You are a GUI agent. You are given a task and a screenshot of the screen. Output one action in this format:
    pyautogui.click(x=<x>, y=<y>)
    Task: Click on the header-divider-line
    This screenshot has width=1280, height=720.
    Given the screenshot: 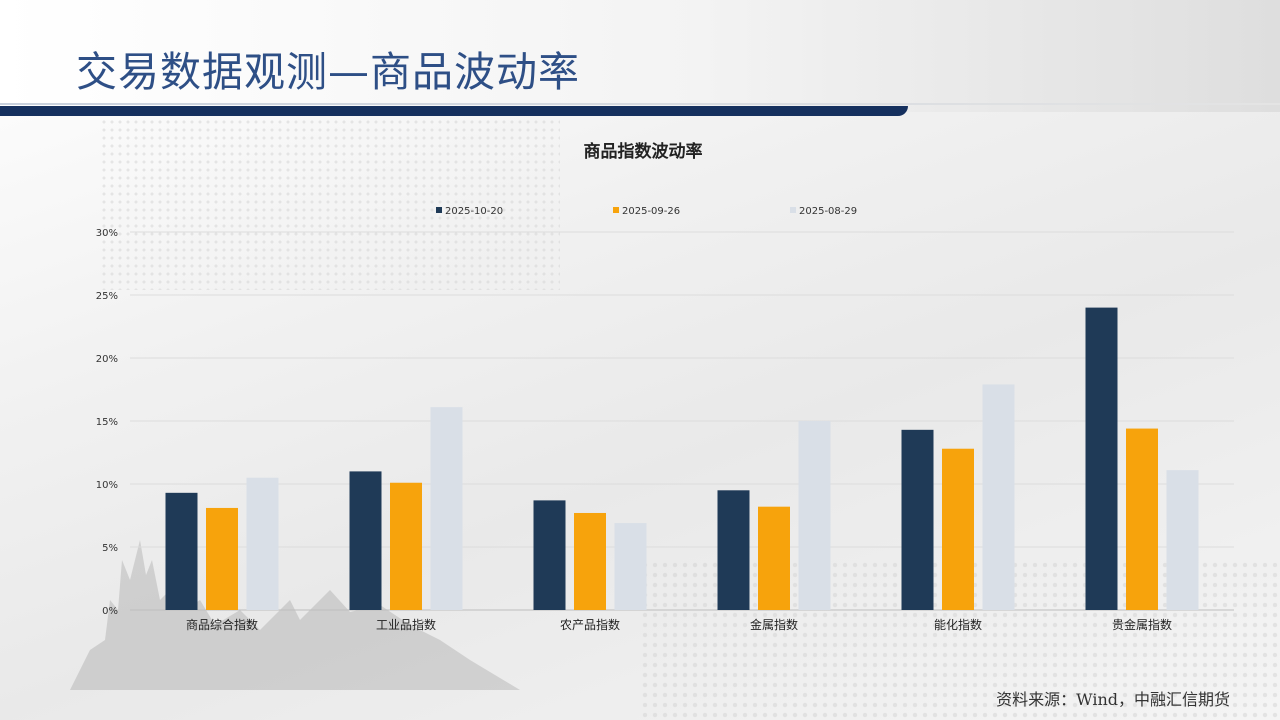 What is the action you would take?
    pyautogui.click(x=640, y=104)
    